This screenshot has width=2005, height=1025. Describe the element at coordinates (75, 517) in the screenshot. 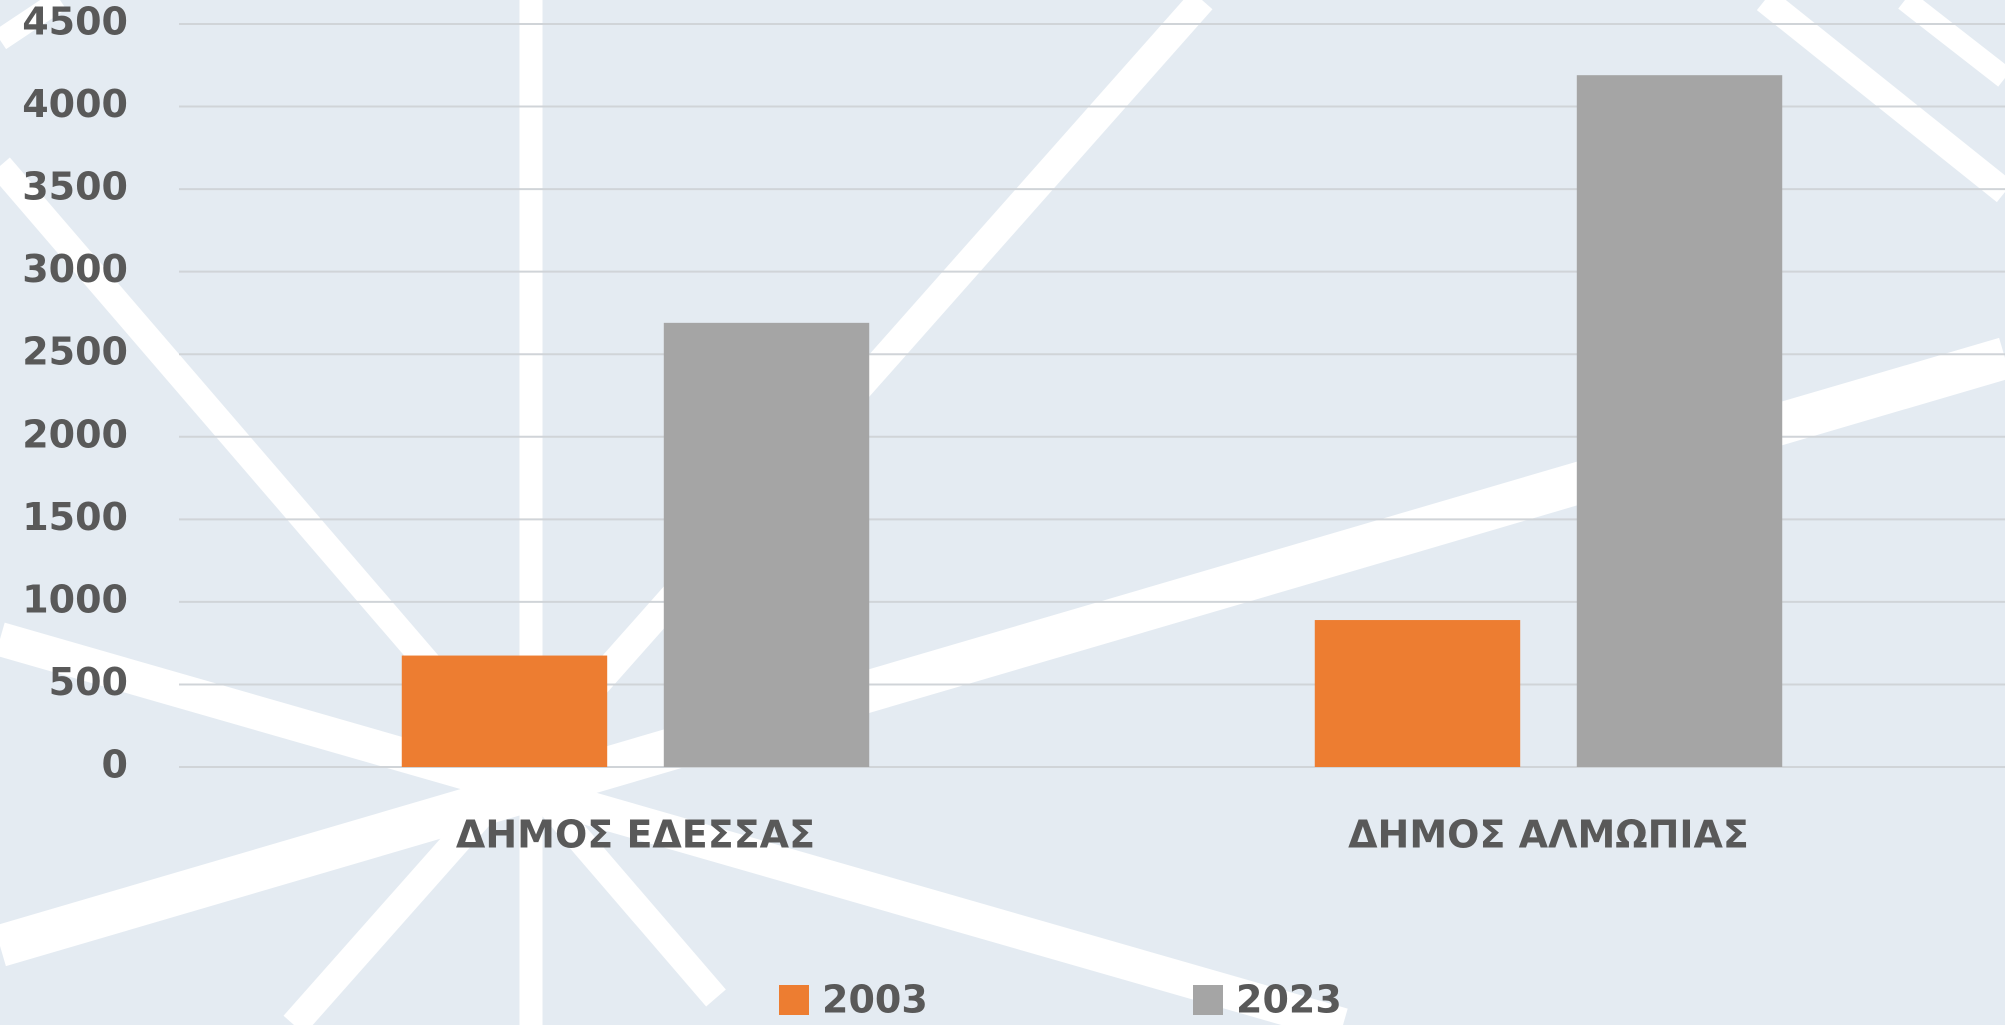

I see `y-tick-label: 1500` at that location.